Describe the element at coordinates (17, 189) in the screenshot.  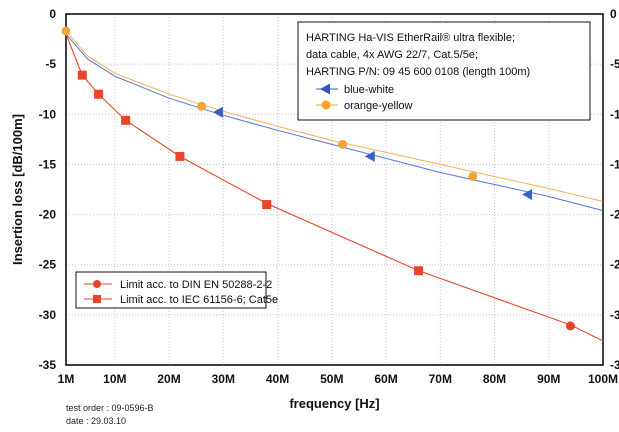
I see `y-axis-title: Insertion loss [dB/100m]` at that location.